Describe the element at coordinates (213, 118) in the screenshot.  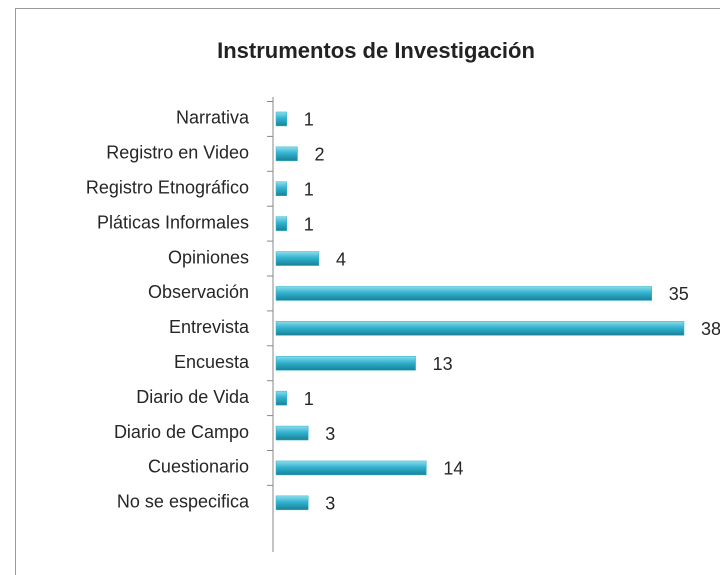
I see `y-tick-label: Narrativa` at that location.